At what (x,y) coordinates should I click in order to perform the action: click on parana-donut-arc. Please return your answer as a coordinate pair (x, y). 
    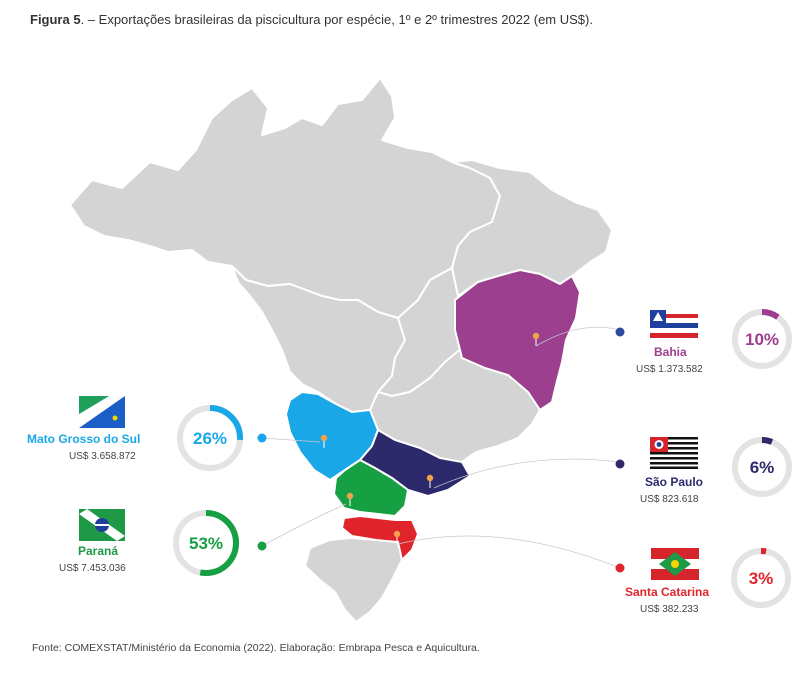
    Looking at the image, I should click on (206, 543).